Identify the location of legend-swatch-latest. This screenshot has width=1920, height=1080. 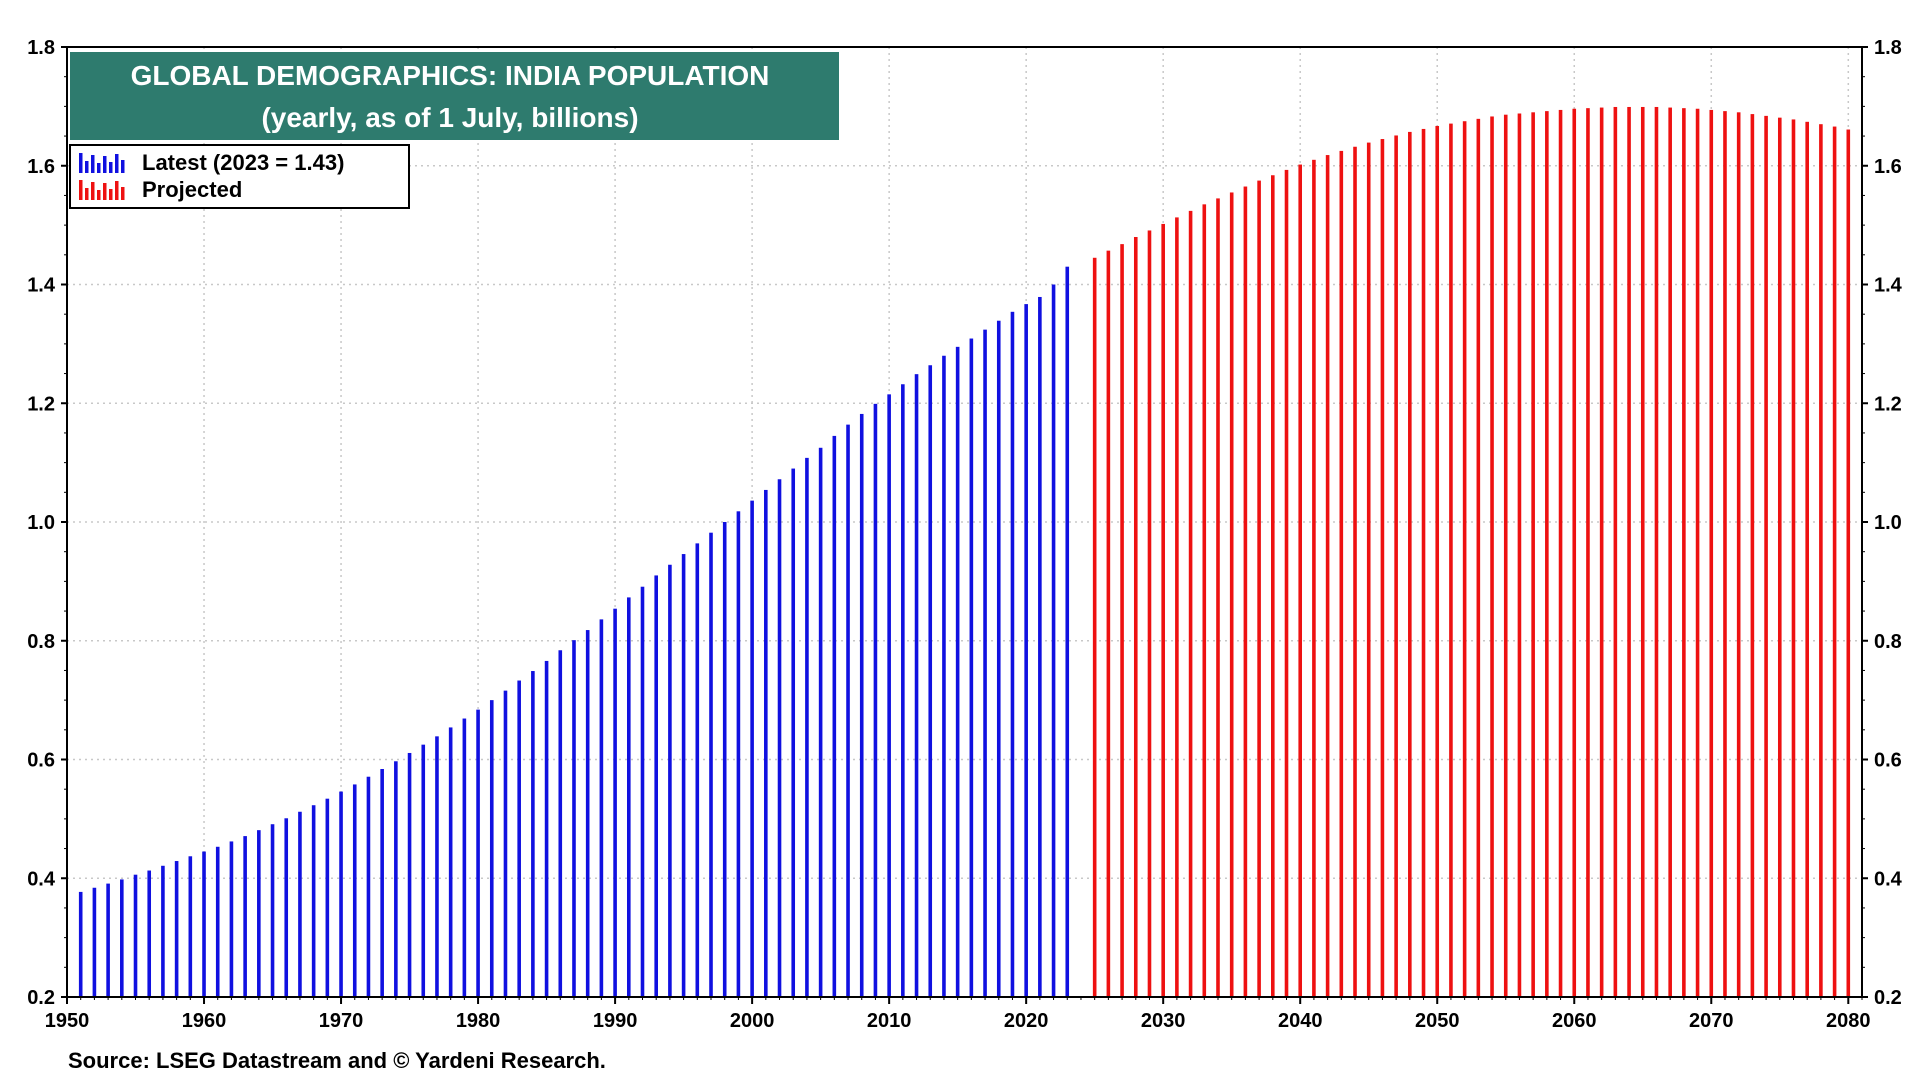
(102, 163).